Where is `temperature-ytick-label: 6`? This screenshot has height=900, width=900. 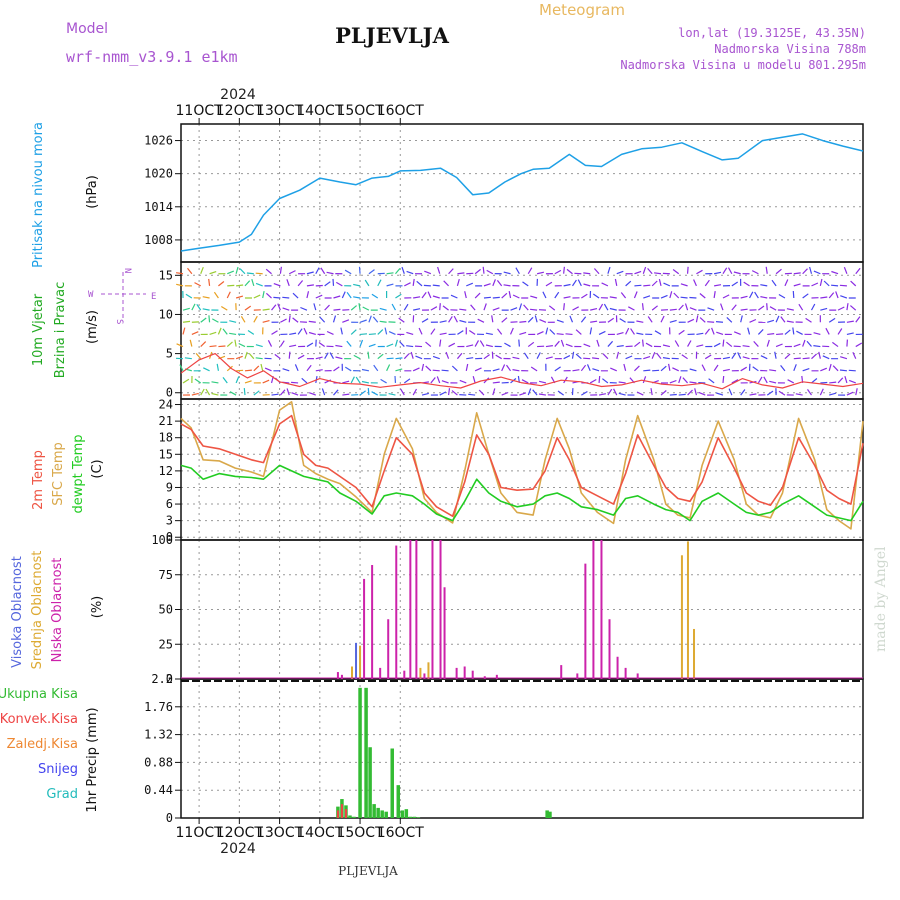
temperature-ytick-label: 6 is located at coordinates (169, 504).